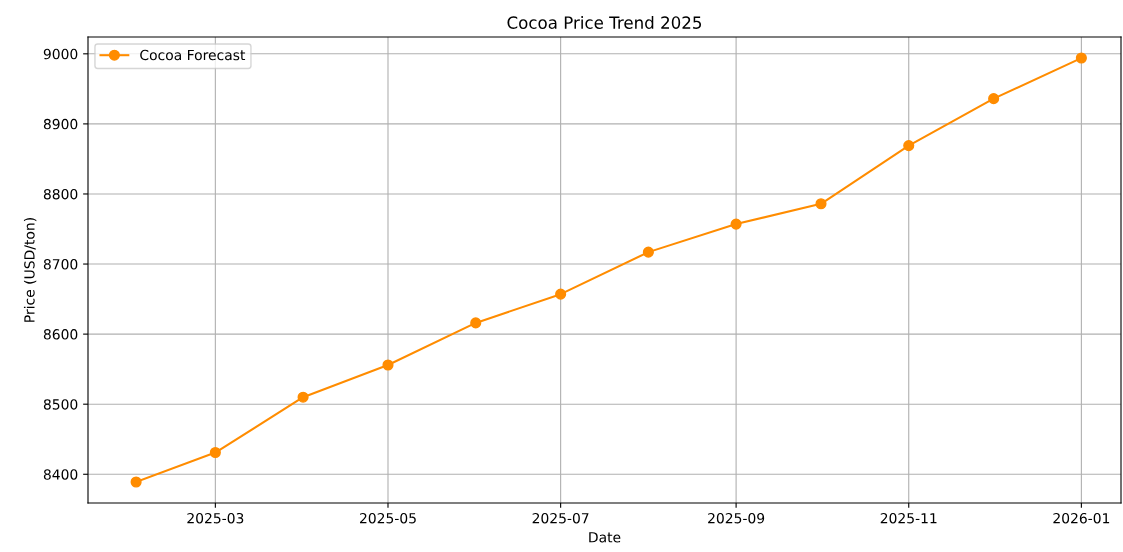  What do you see at coordinates (560, 518) in the screenshot?
I see `x-tick-label: 2025-07` at bounding box center [560, 518].